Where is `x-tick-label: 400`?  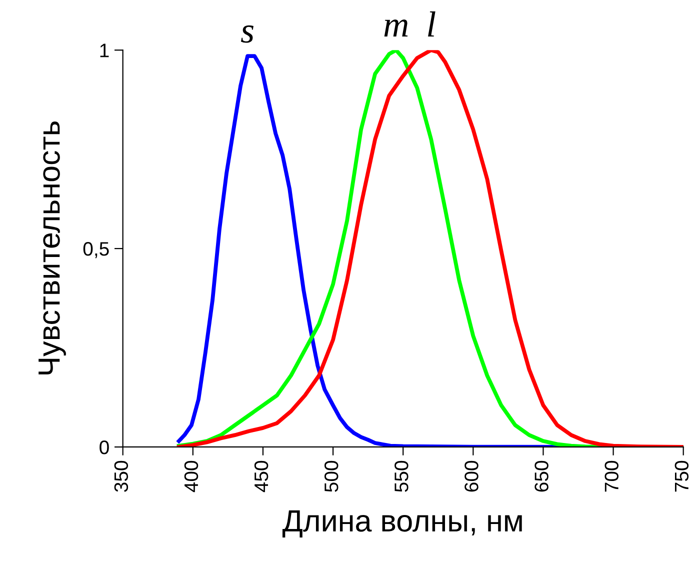 x-tick-label: 400 is located at coordinates (191, 476).